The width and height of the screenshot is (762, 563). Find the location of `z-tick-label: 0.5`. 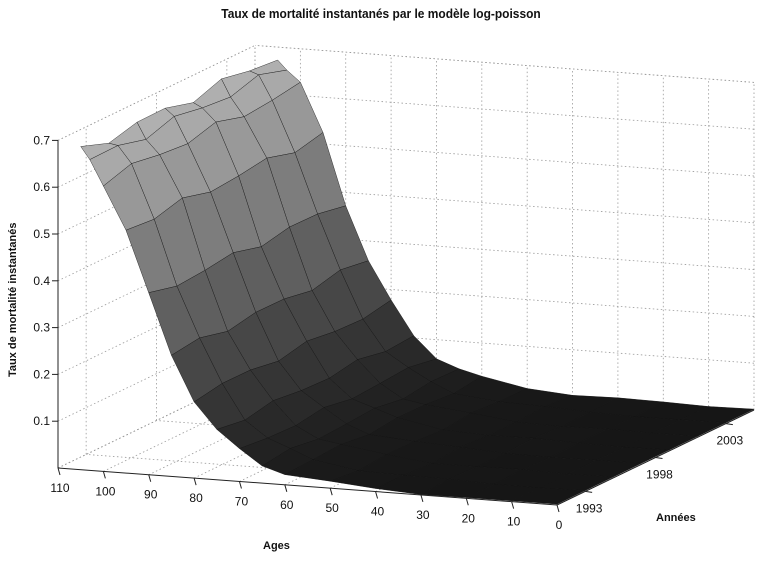

z-tick-label: 0.5 is located at coordinates (41, 234).